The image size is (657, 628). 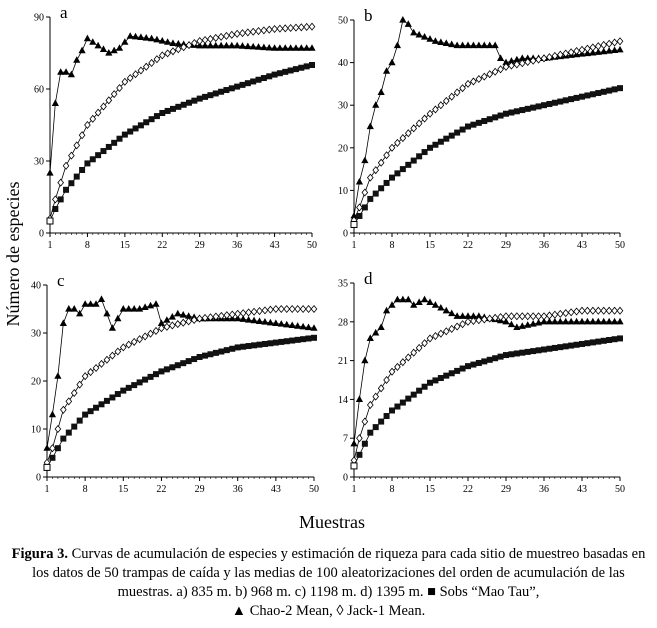 I want to click on caption-figure-number: Figura 3., so click(x=40, y=554).